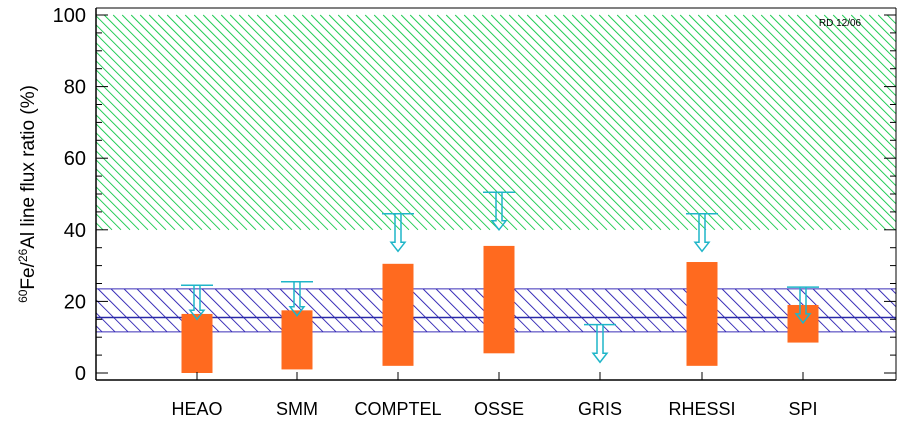 The height and width of the screenshot is (428, 898). What do you see at coordinates (840, 23) in the screenshot?
I see `corner-annotation: RD 12/06` at bounding box center [840, 23].